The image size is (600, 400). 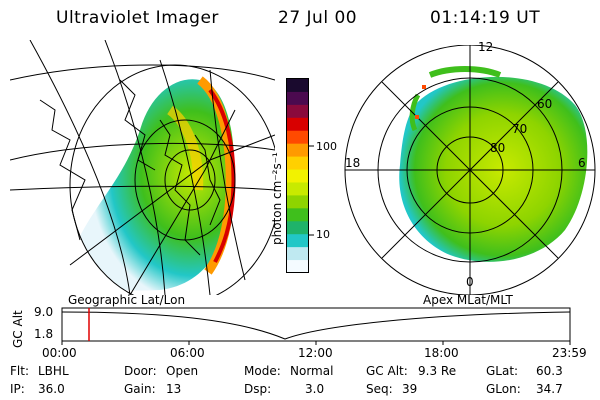 I want to click on altitude-curve, so click(x=316, y=325).